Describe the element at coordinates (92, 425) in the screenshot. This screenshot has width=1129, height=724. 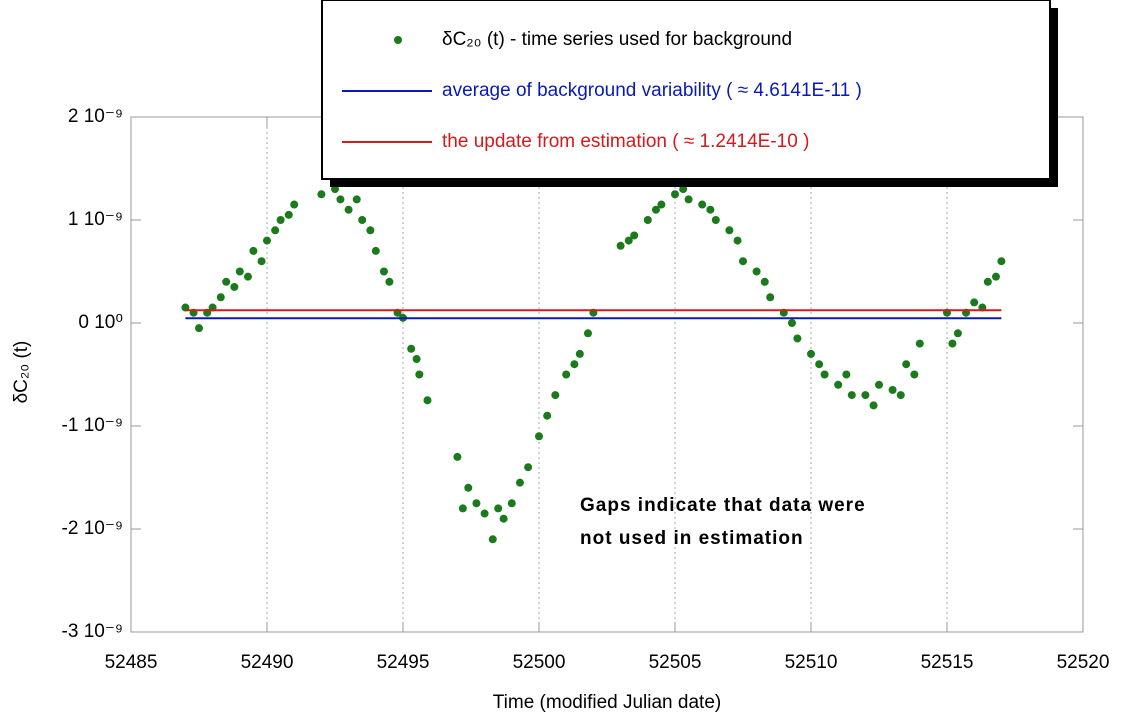
I see `y-tick-label: -1 10⁻⁹` at that location.